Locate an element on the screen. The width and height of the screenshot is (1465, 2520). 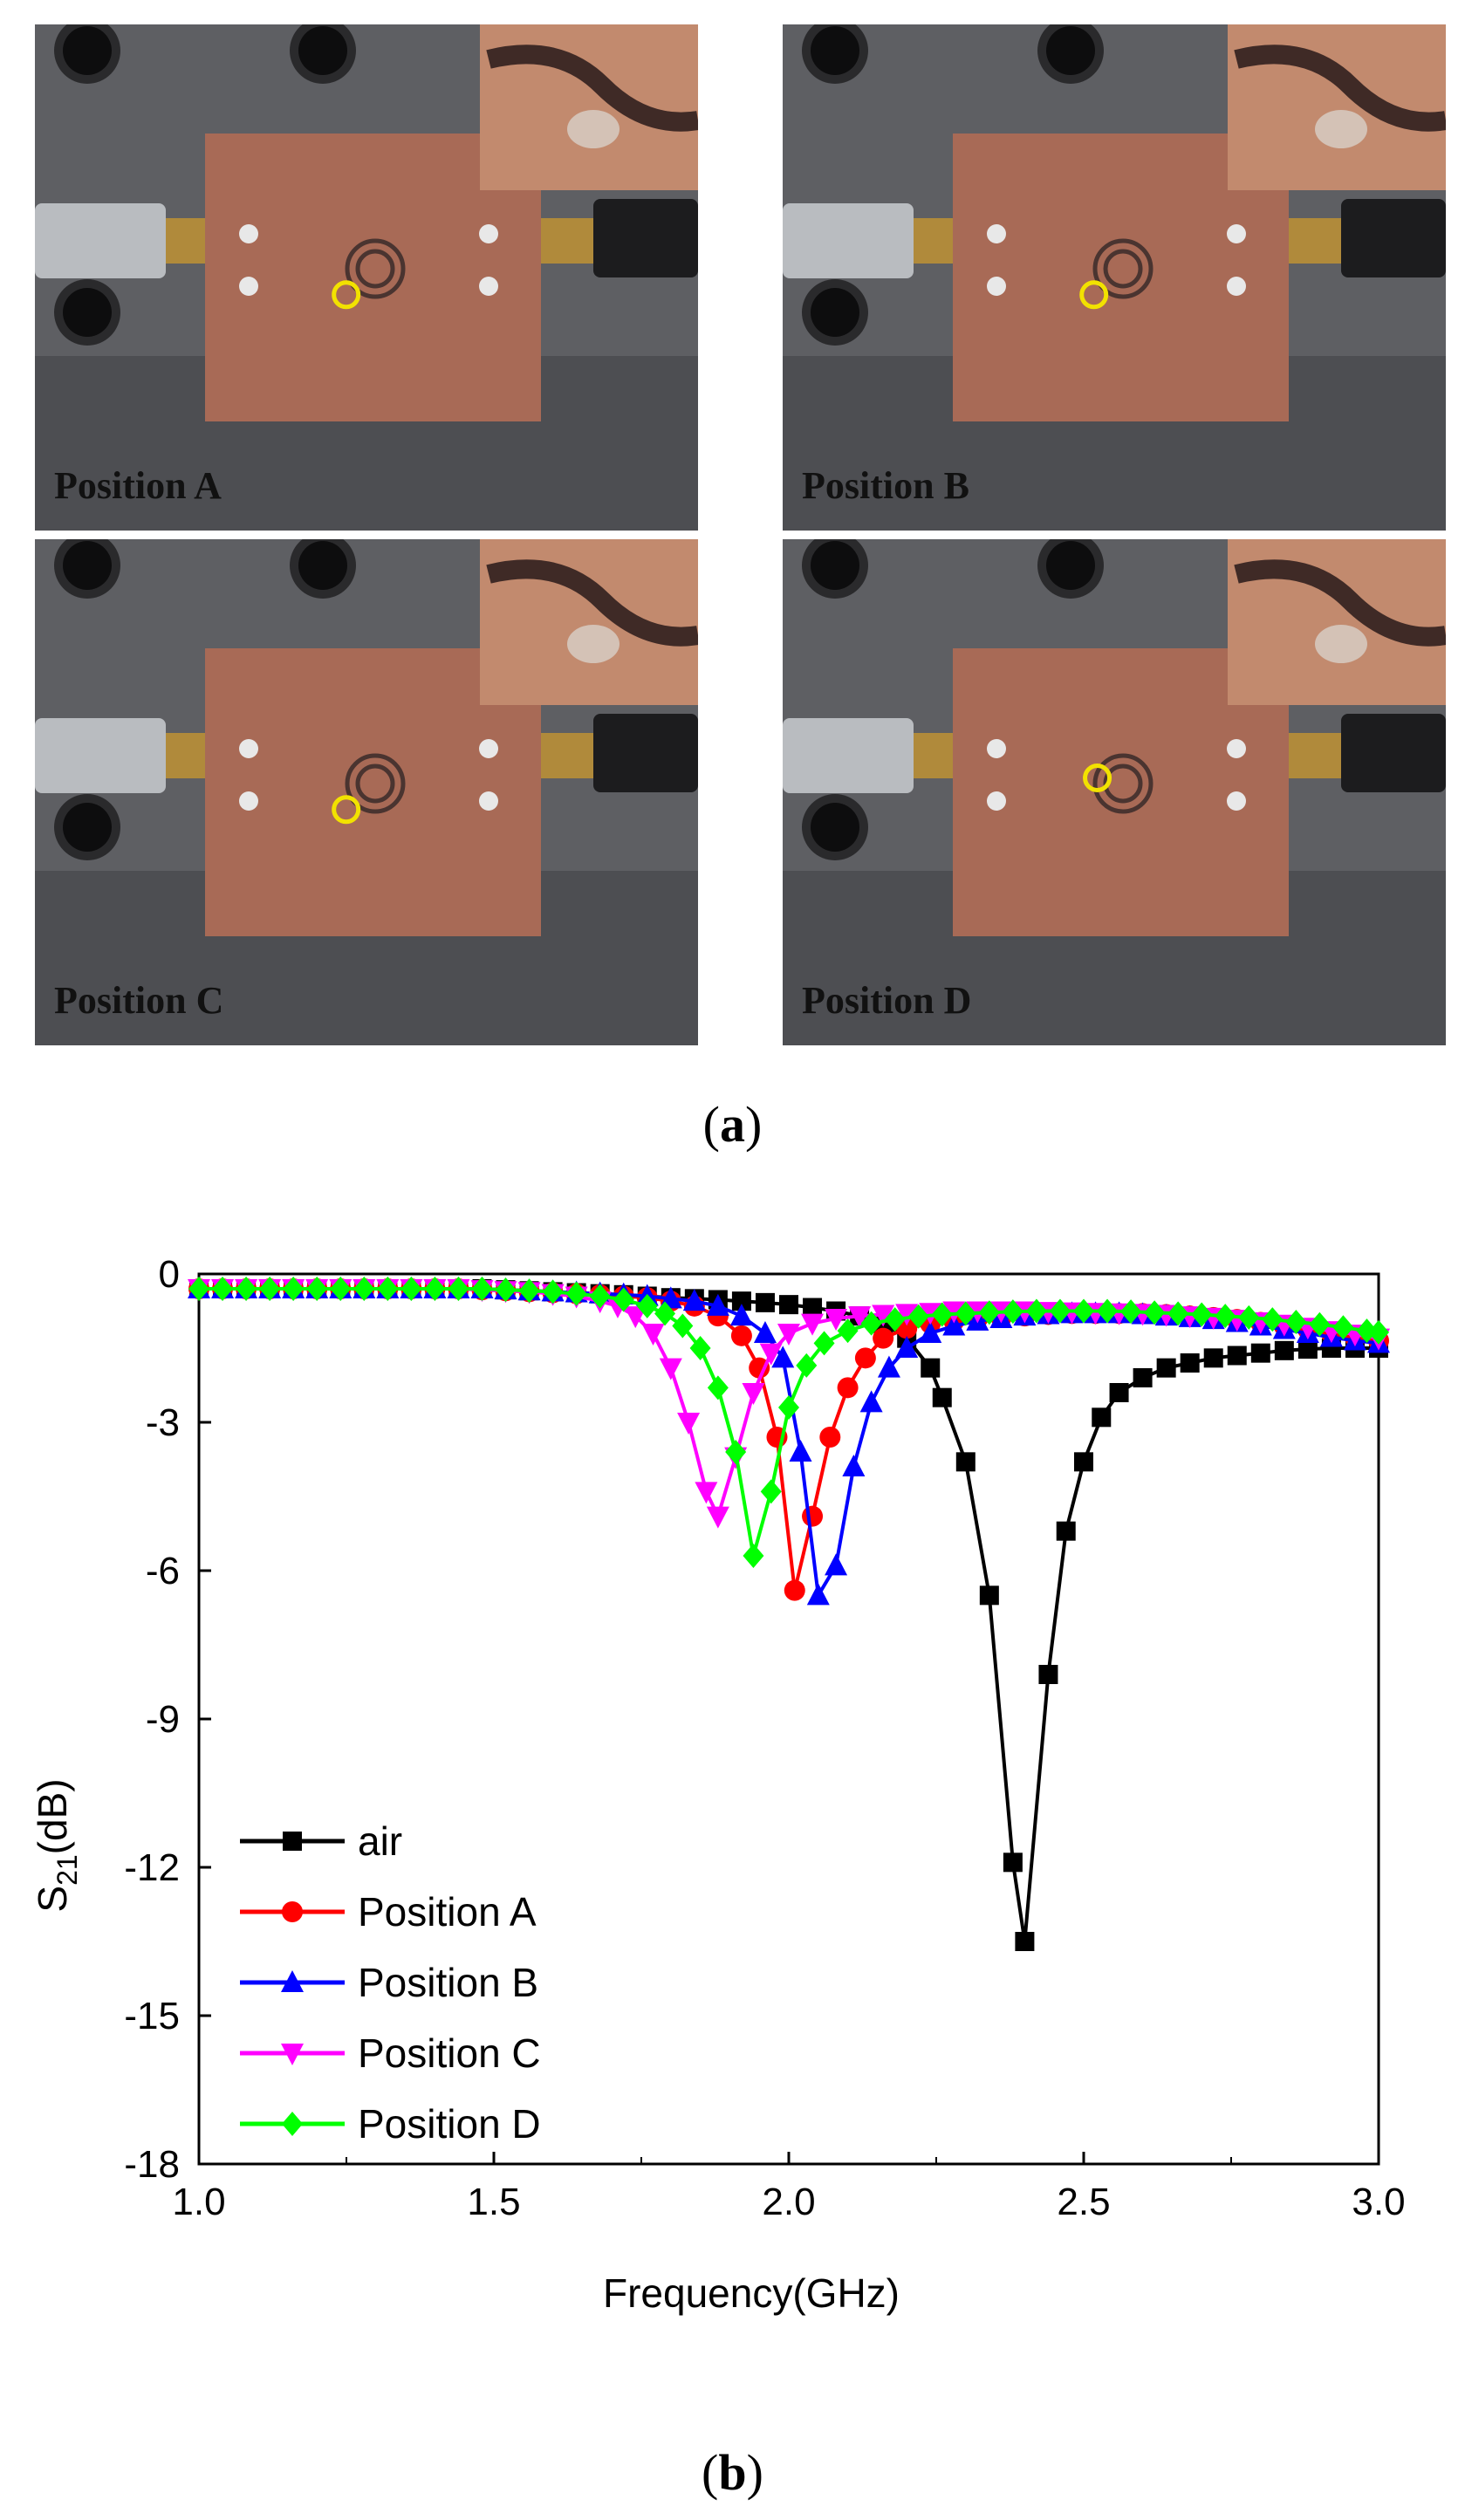
photo-position-a: Position A is located at coordinates (366, 277).